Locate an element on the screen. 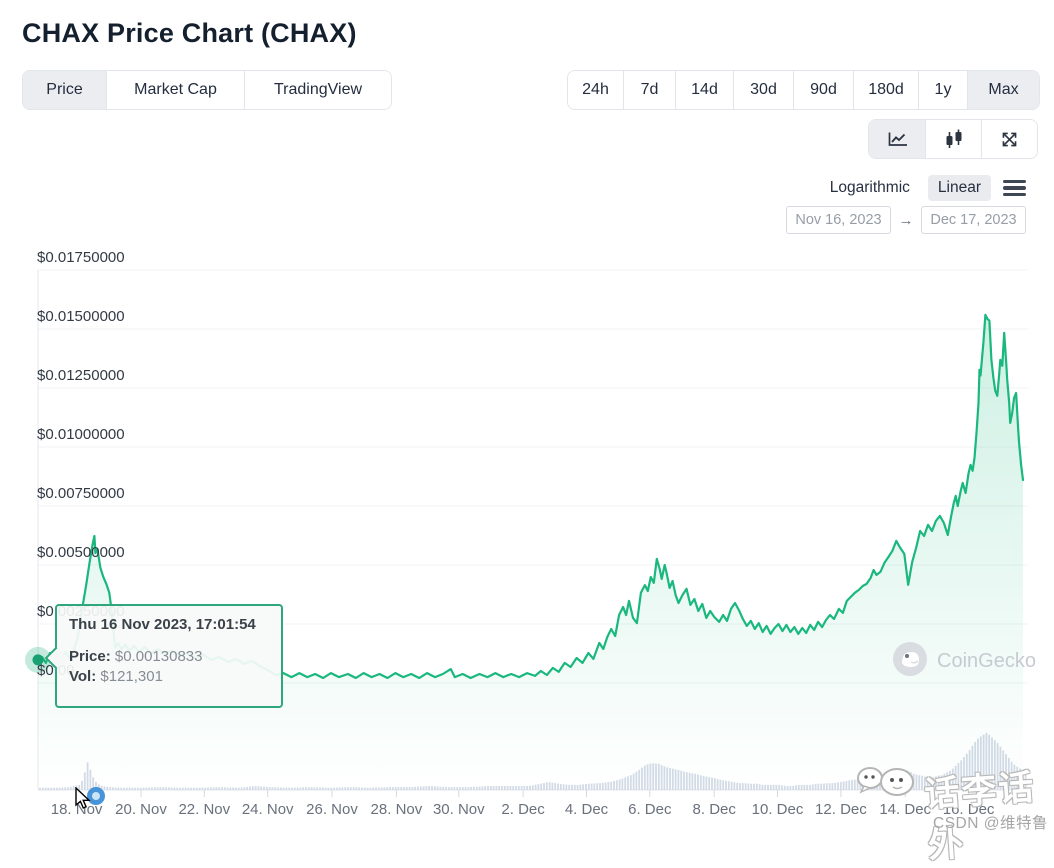  x-axis-label: 20. Nov is located at coordinates (141, 809).